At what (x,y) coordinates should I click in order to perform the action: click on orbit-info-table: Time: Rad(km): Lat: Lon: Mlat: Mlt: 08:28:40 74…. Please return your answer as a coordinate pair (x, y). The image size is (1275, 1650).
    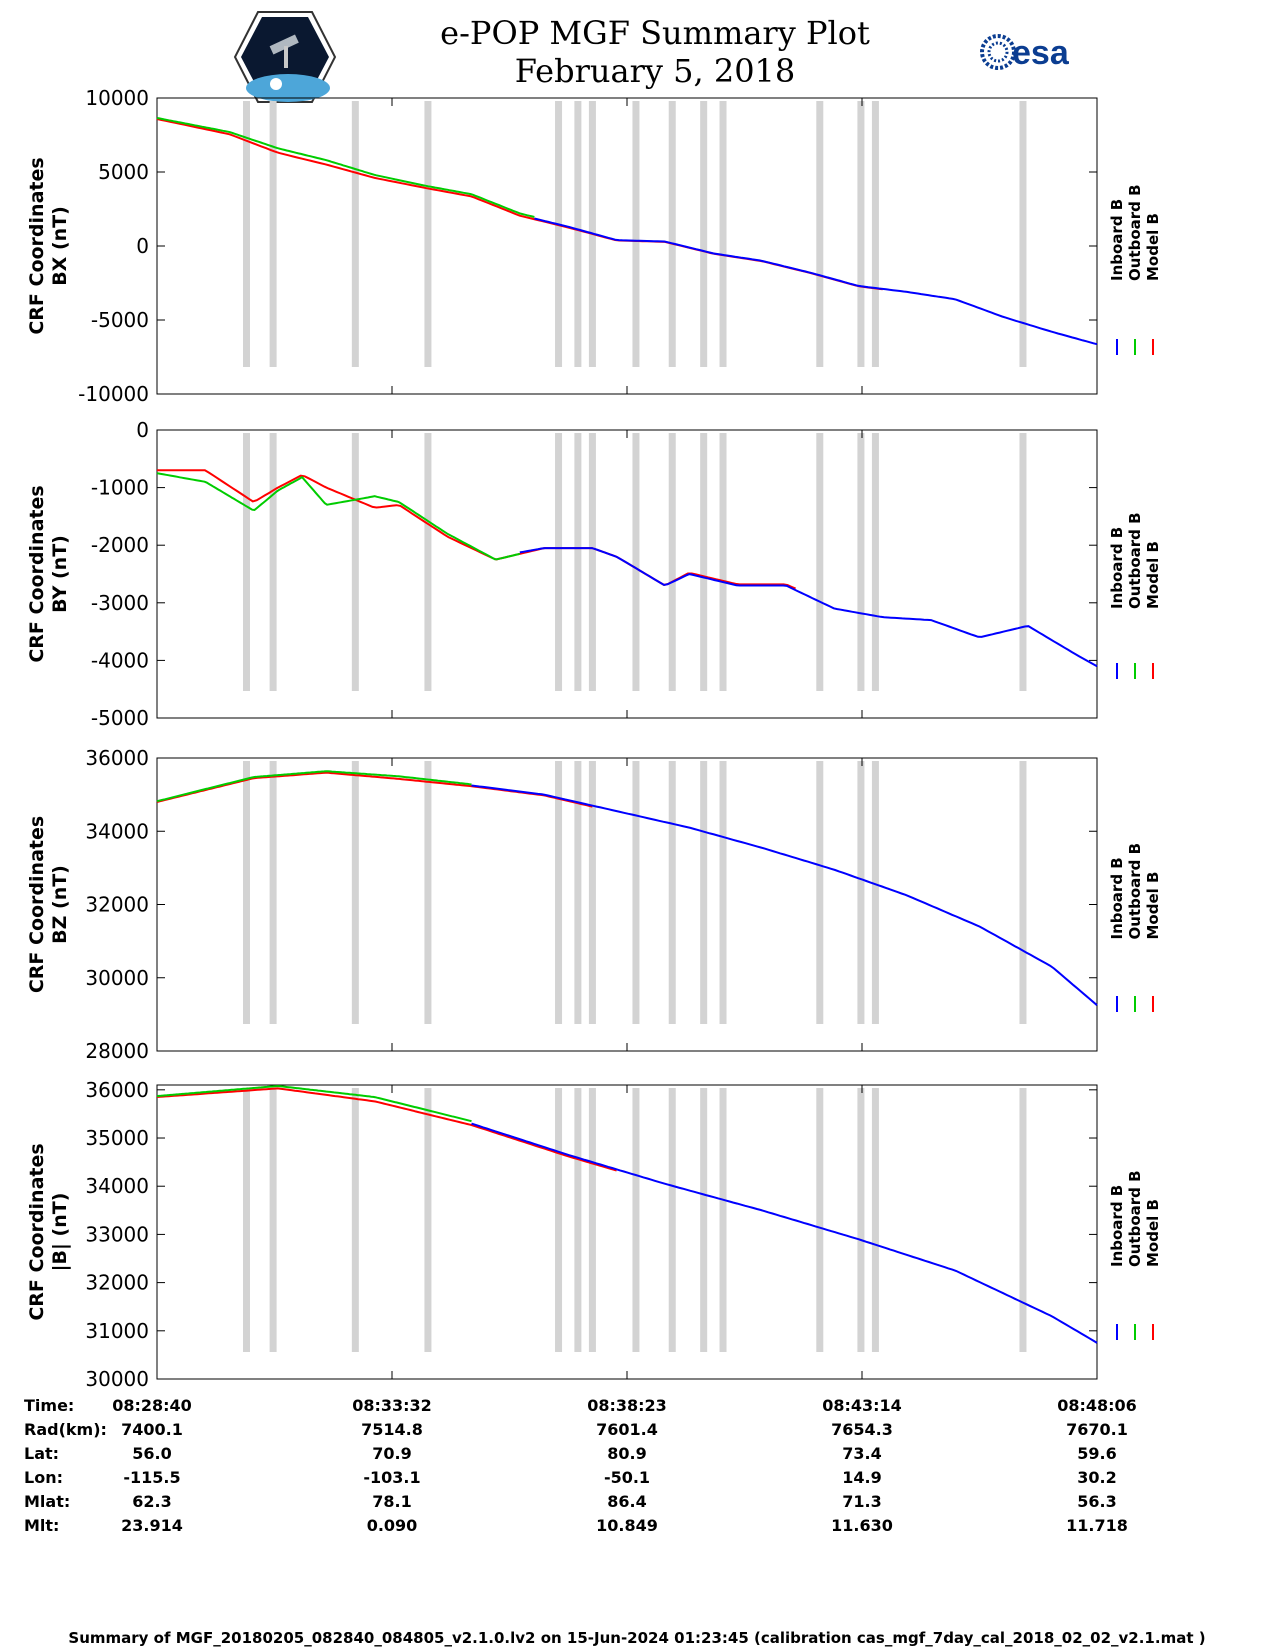
    Looking at the image, I should click on (580, 1465).